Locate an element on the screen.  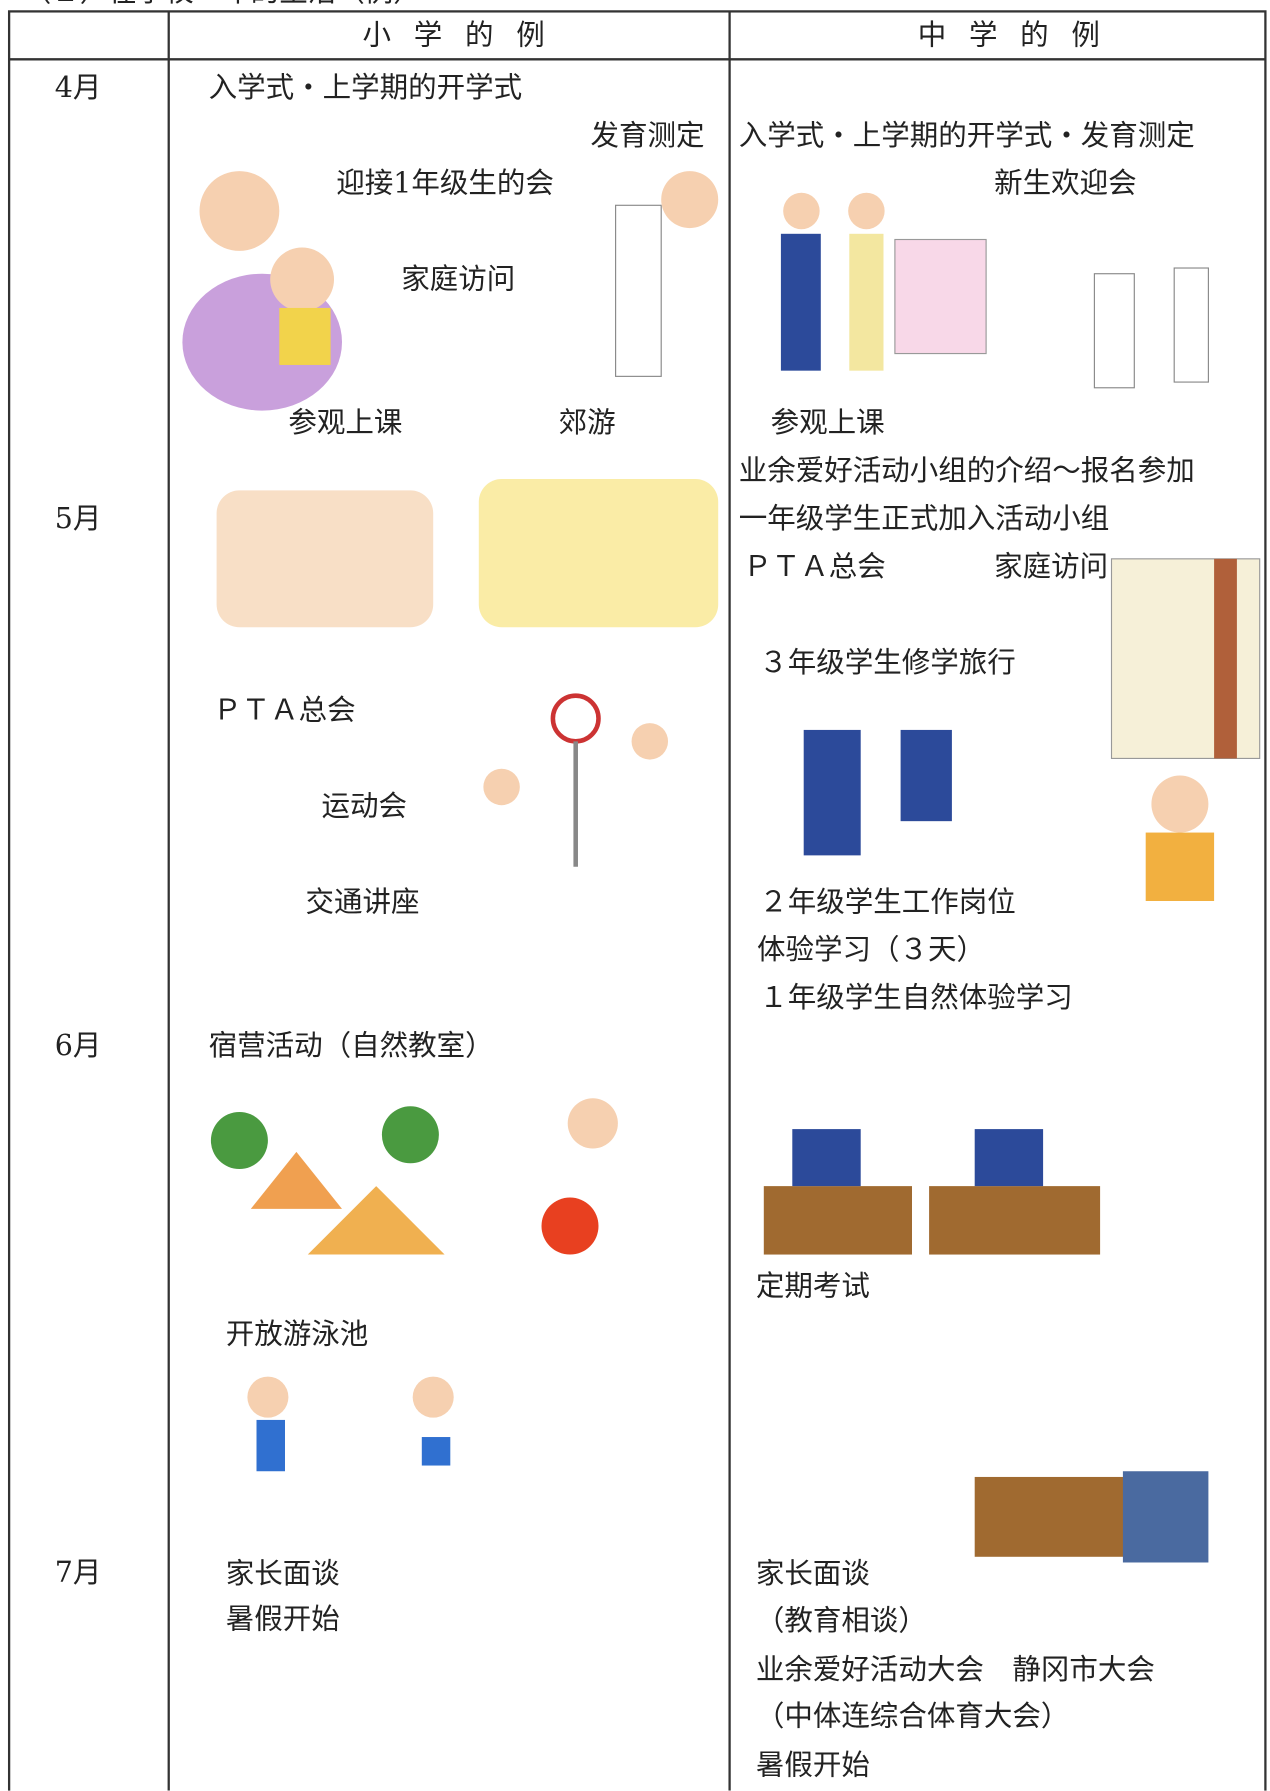
month: 5月 is located at coordinates (78, 518).